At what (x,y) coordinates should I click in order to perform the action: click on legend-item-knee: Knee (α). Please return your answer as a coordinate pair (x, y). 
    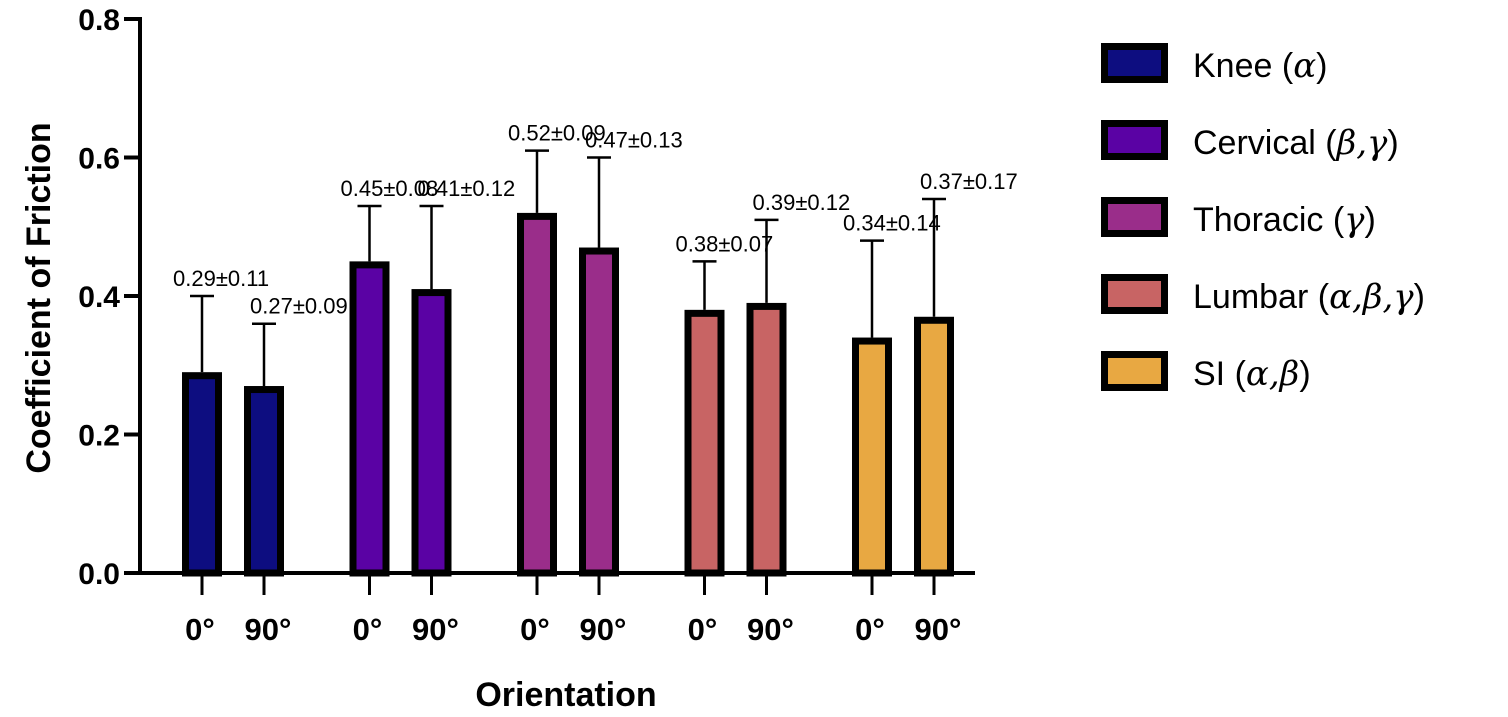
    Looking at the image, I should click on (1214, 64).